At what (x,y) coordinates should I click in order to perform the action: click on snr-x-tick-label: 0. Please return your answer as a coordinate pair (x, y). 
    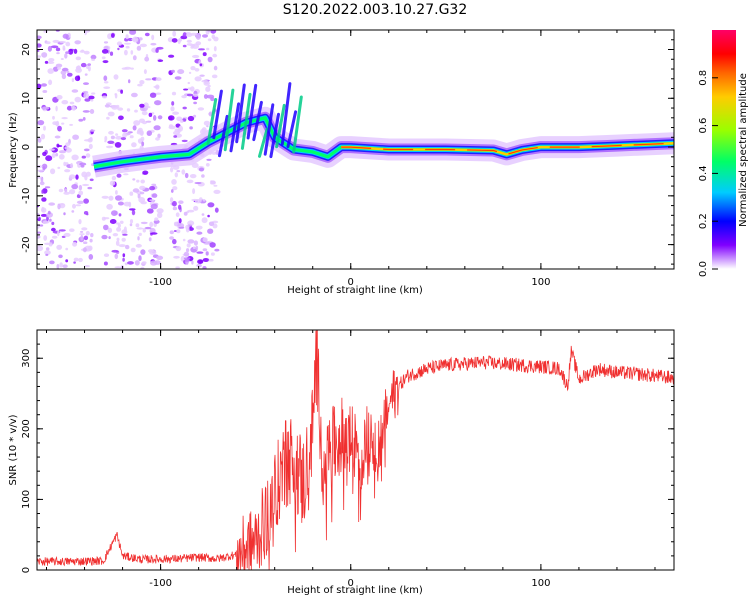
    Looking at the image, I should click on (351, 583).